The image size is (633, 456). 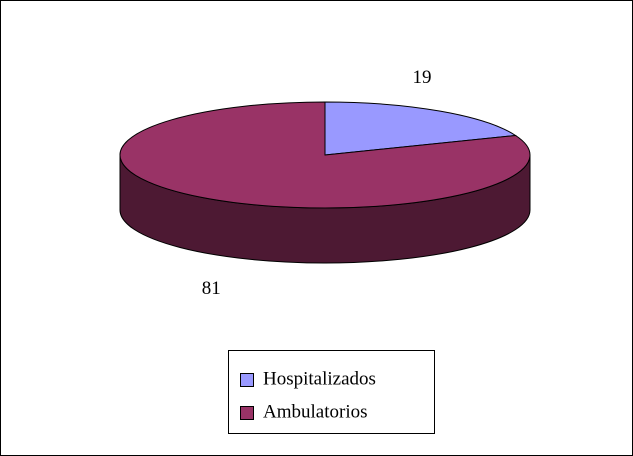 What do you see at coordinates (331, 392) in the screenshot?
I see `legend-box` at bounding box center [331, 392].